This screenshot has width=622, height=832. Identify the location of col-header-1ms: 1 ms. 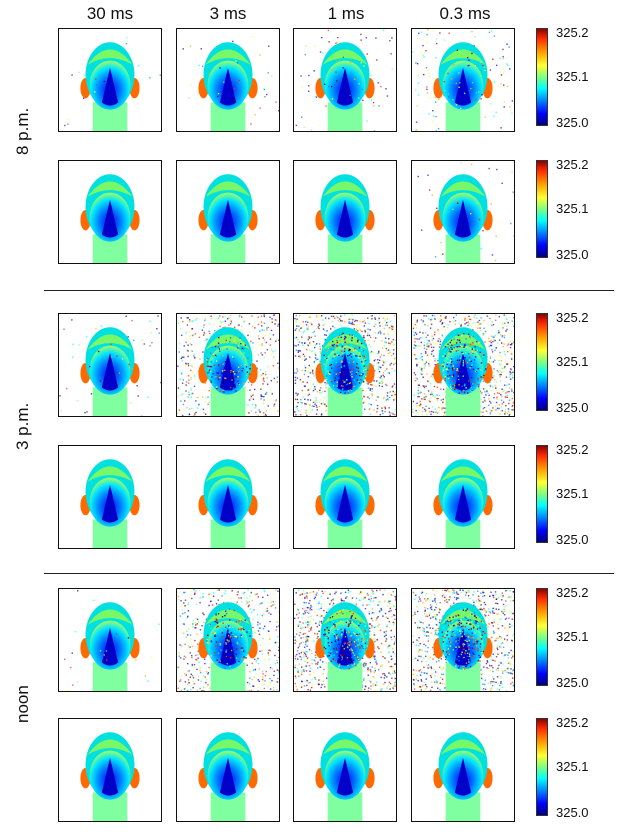
(346, 13).